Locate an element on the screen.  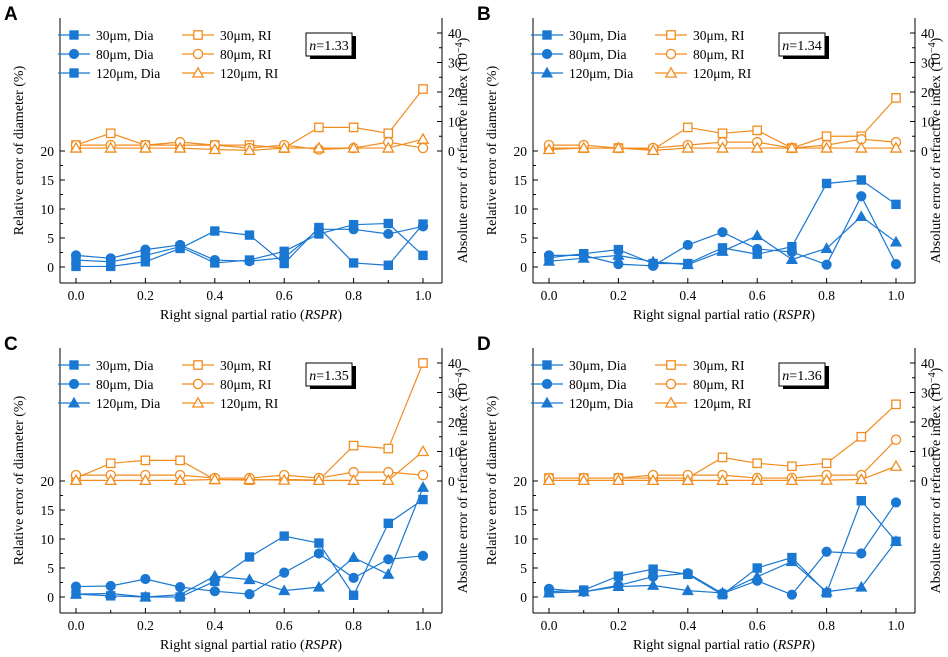
right-tick-label: 30 is located at coordinates (455, 393).